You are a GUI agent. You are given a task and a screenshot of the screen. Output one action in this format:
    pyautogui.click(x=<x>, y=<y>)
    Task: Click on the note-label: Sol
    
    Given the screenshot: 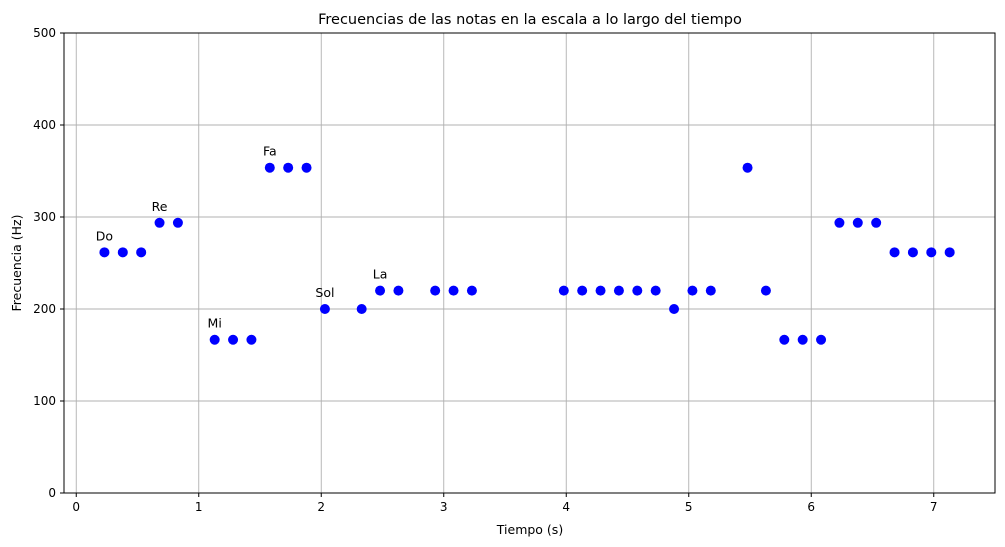 What is the action you would take?
    pyautogui.click(x=324, y=292)
    